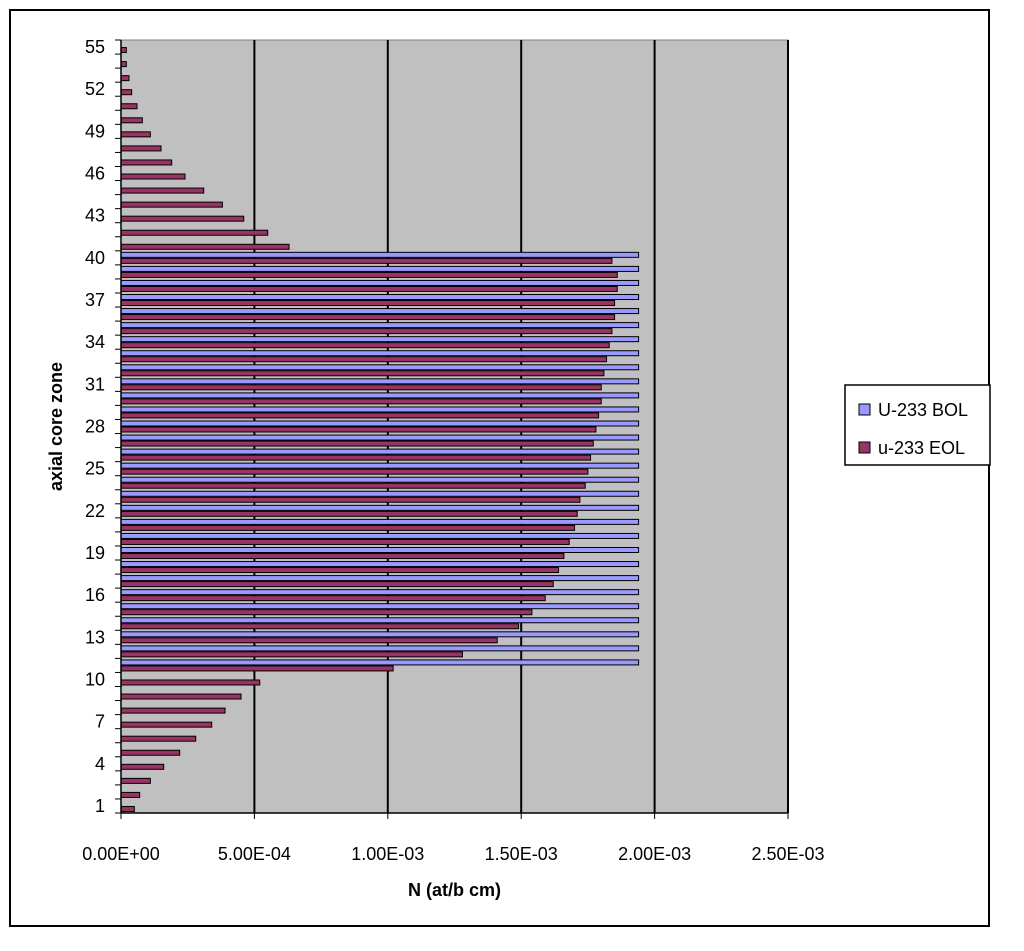 The height and width of the screenshot is (951, 1024). Describe the element at coordinates (95, 553) in the screenshot. I see `y-tick-label: 19` at that location.